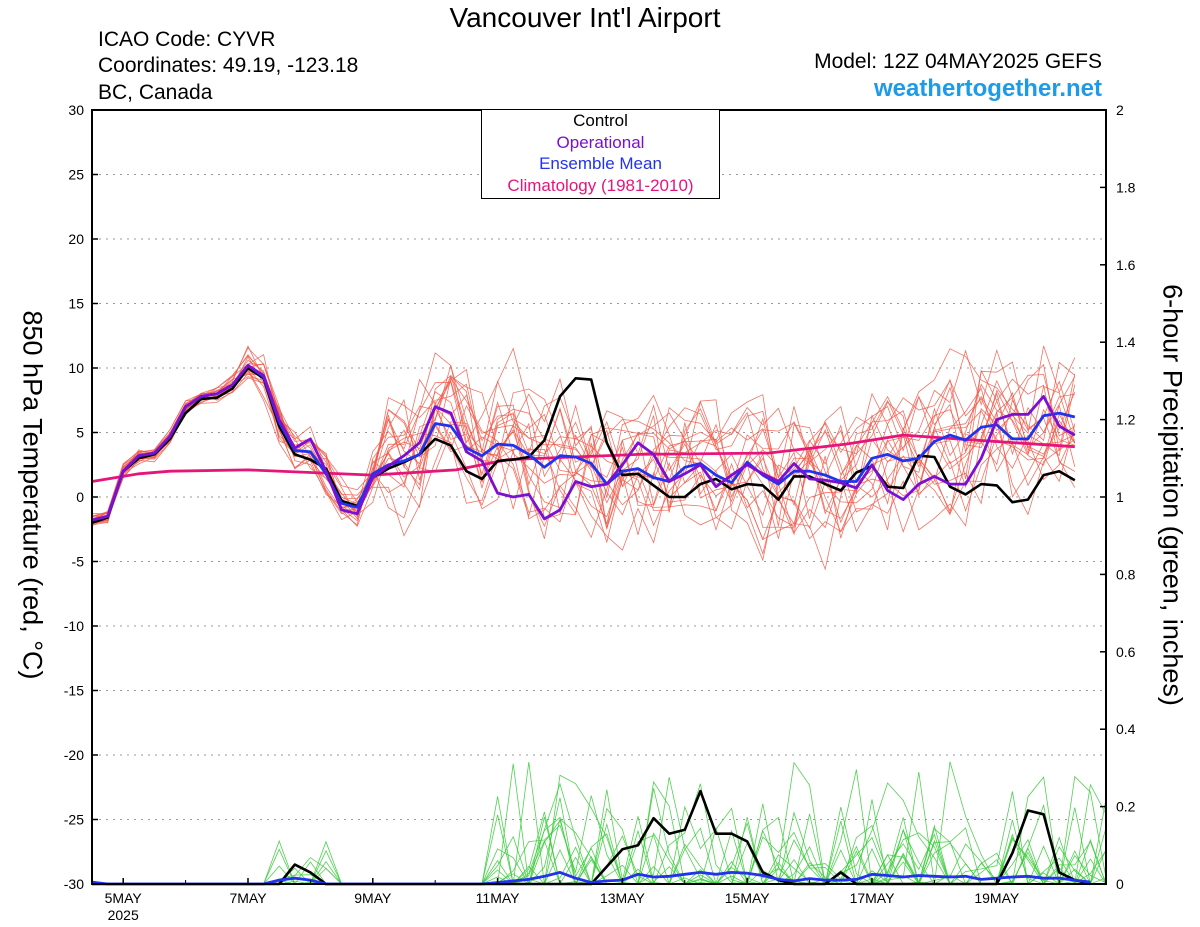  I want to click on left-tick-label: 20, so click(76, 239).